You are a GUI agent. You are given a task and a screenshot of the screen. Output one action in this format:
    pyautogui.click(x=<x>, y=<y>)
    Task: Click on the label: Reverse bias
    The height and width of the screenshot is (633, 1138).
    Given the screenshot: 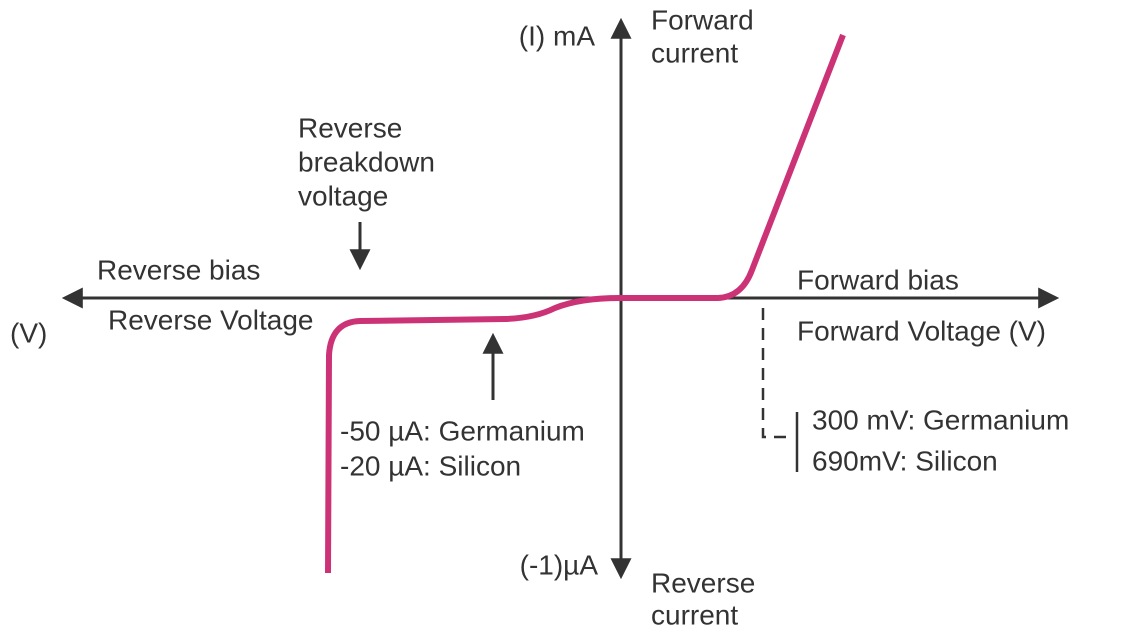 What is the action you would take?
    pyautogui.click(x=178, y=269)
    